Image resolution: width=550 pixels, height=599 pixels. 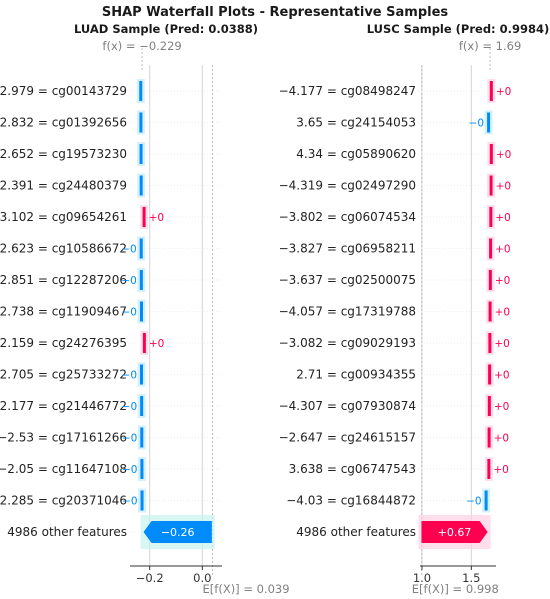 What do you see at coordinates (63, 501) in the screenshot?
I see `feature-label: −2.285 = cg20371046` at bounding box center [63, 501].